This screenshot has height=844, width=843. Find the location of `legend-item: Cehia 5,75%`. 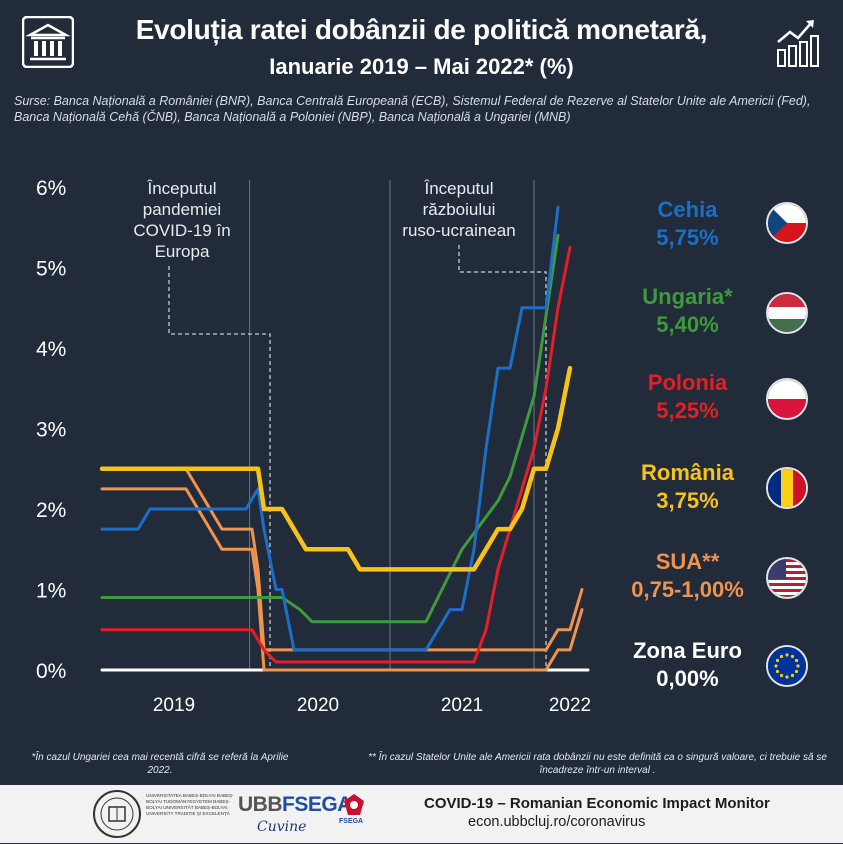

legend-item: Cehia 5,75% is located at coordinates (687, 224).